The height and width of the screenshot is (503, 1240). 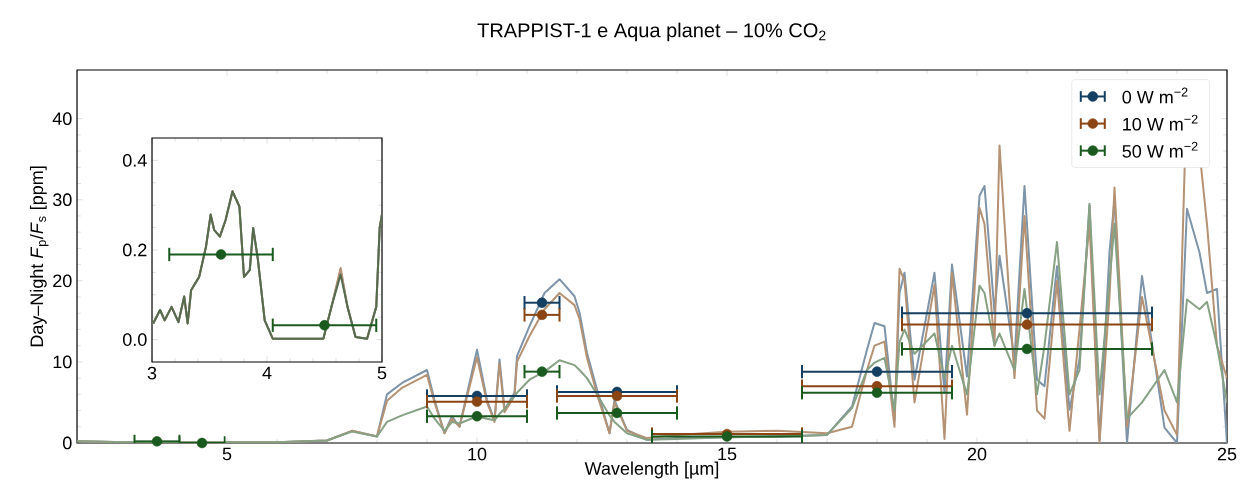 I want to click on x-tick-label: 3, so click(x=152, y=373).